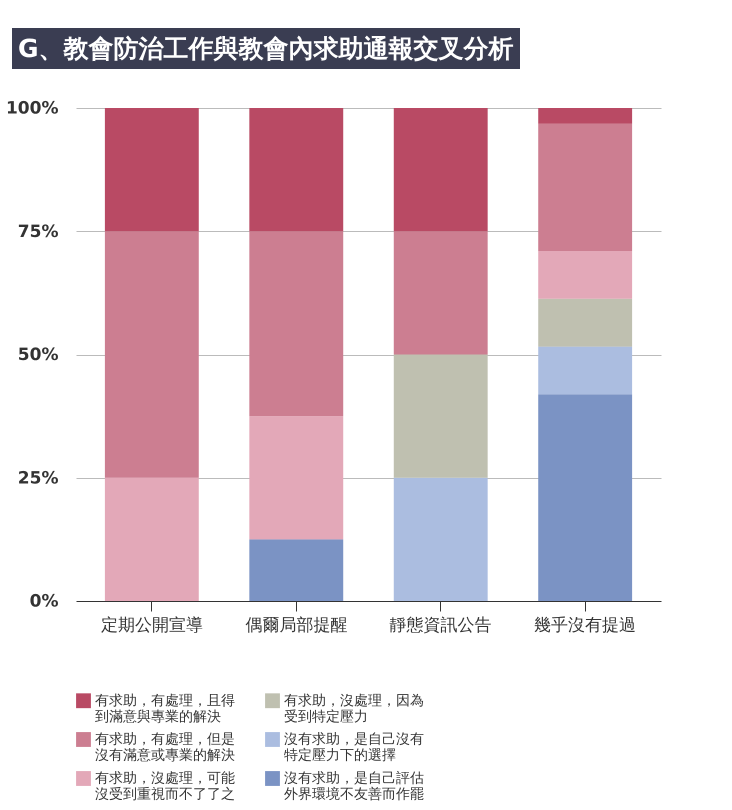  What do you see at coordinates (44, 602) in the screenshot?
I see `y-tick-label: 0%` at bounding box center [44, 602].